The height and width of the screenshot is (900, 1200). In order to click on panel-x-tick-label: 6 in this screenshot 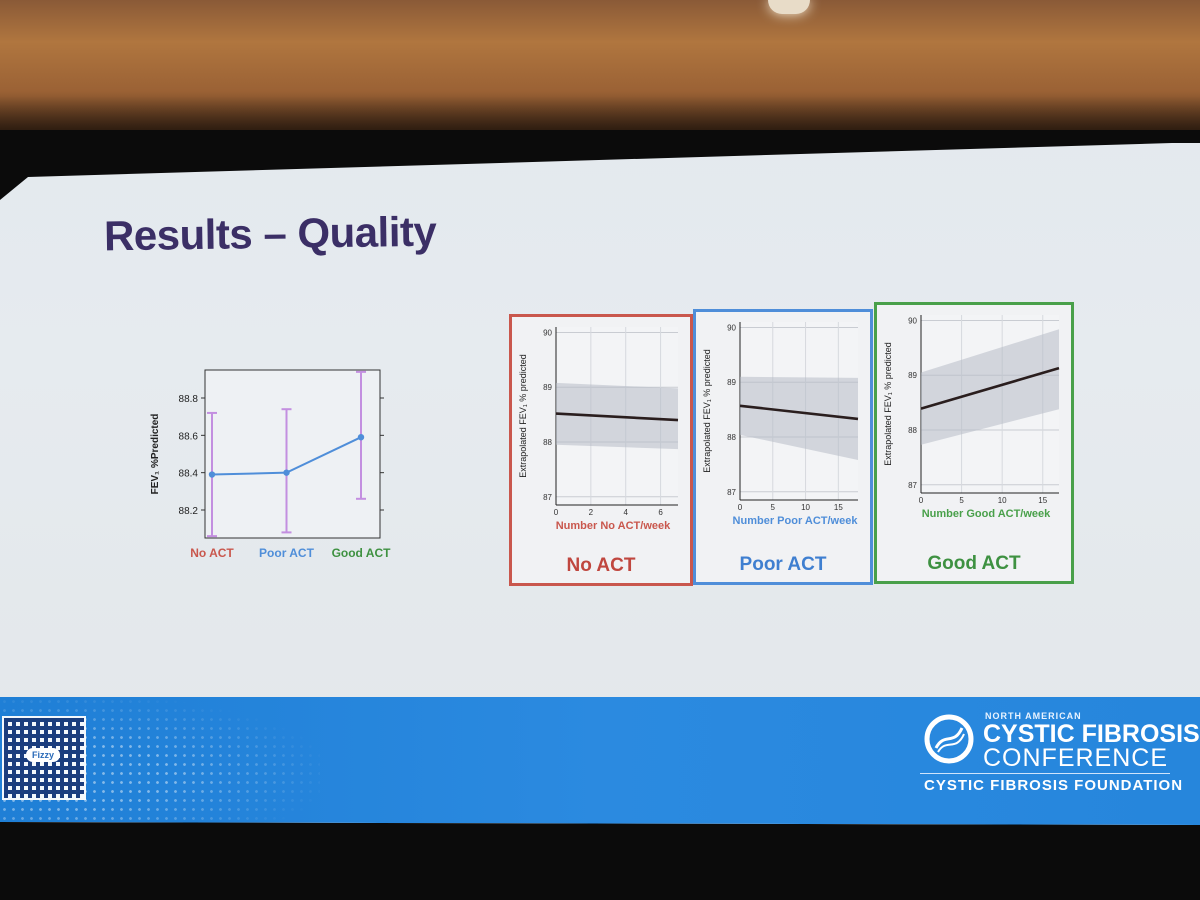, I will do `click(660, 512)`.